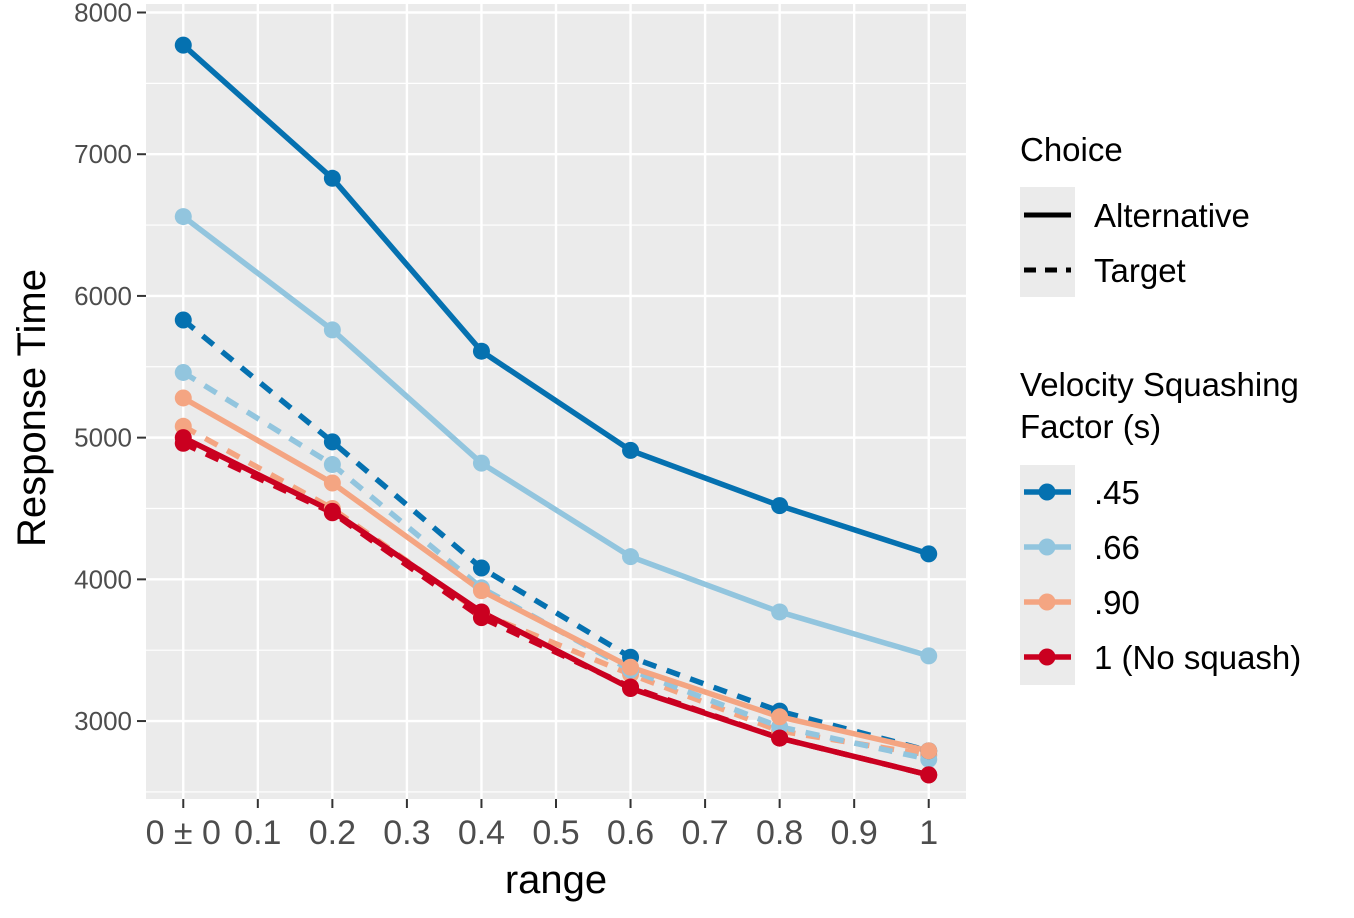  I want to click on legend-choice-label: Alternative, so click(1172, 215).